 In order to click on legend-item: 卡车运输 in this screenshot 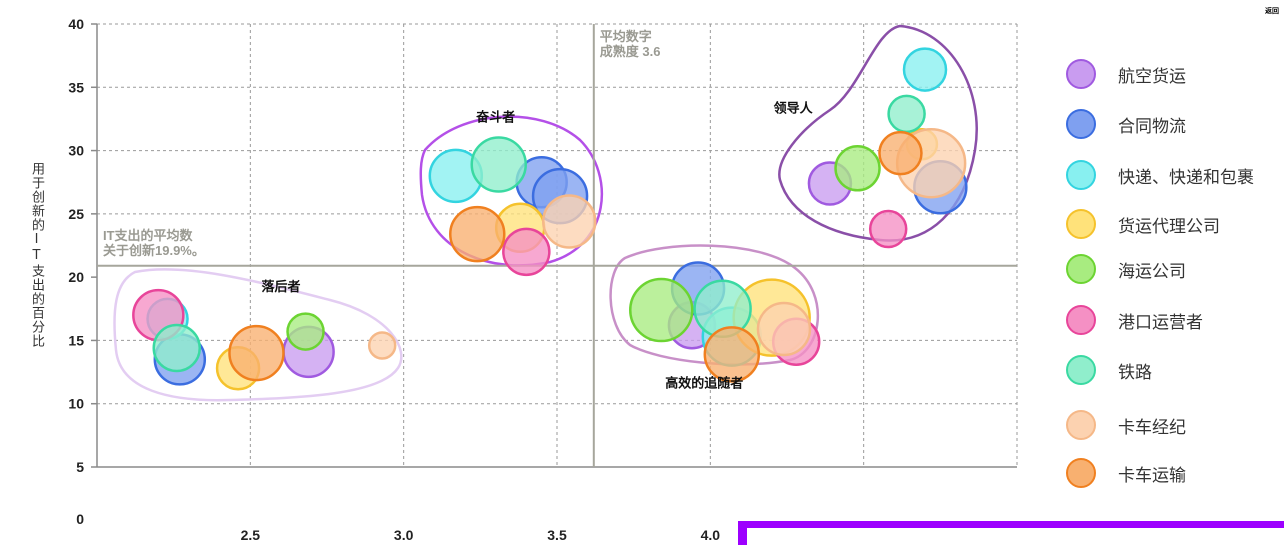, I will do `click(1126, 473)`.